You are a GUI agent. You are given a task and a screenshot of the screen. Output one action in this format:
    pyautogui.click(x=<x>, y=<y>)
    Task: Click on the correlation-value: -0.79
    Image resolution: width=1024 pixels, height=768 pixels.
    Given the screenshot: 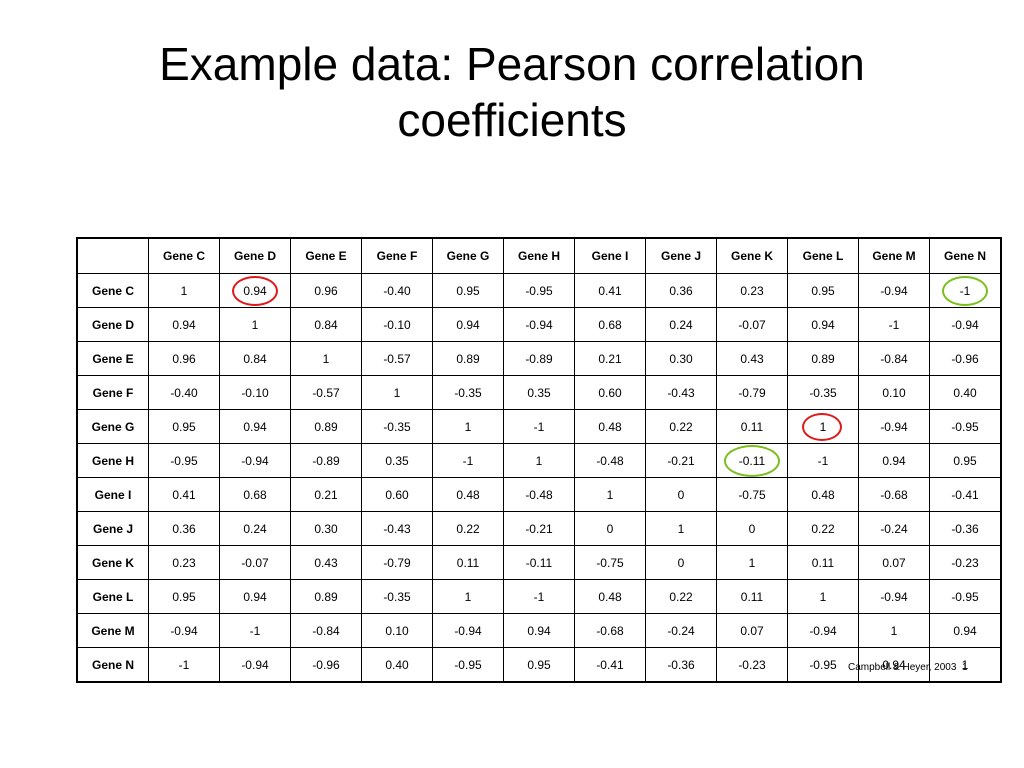 What is the action you would take?
    pyautogui.click(x=397, y=562)
    